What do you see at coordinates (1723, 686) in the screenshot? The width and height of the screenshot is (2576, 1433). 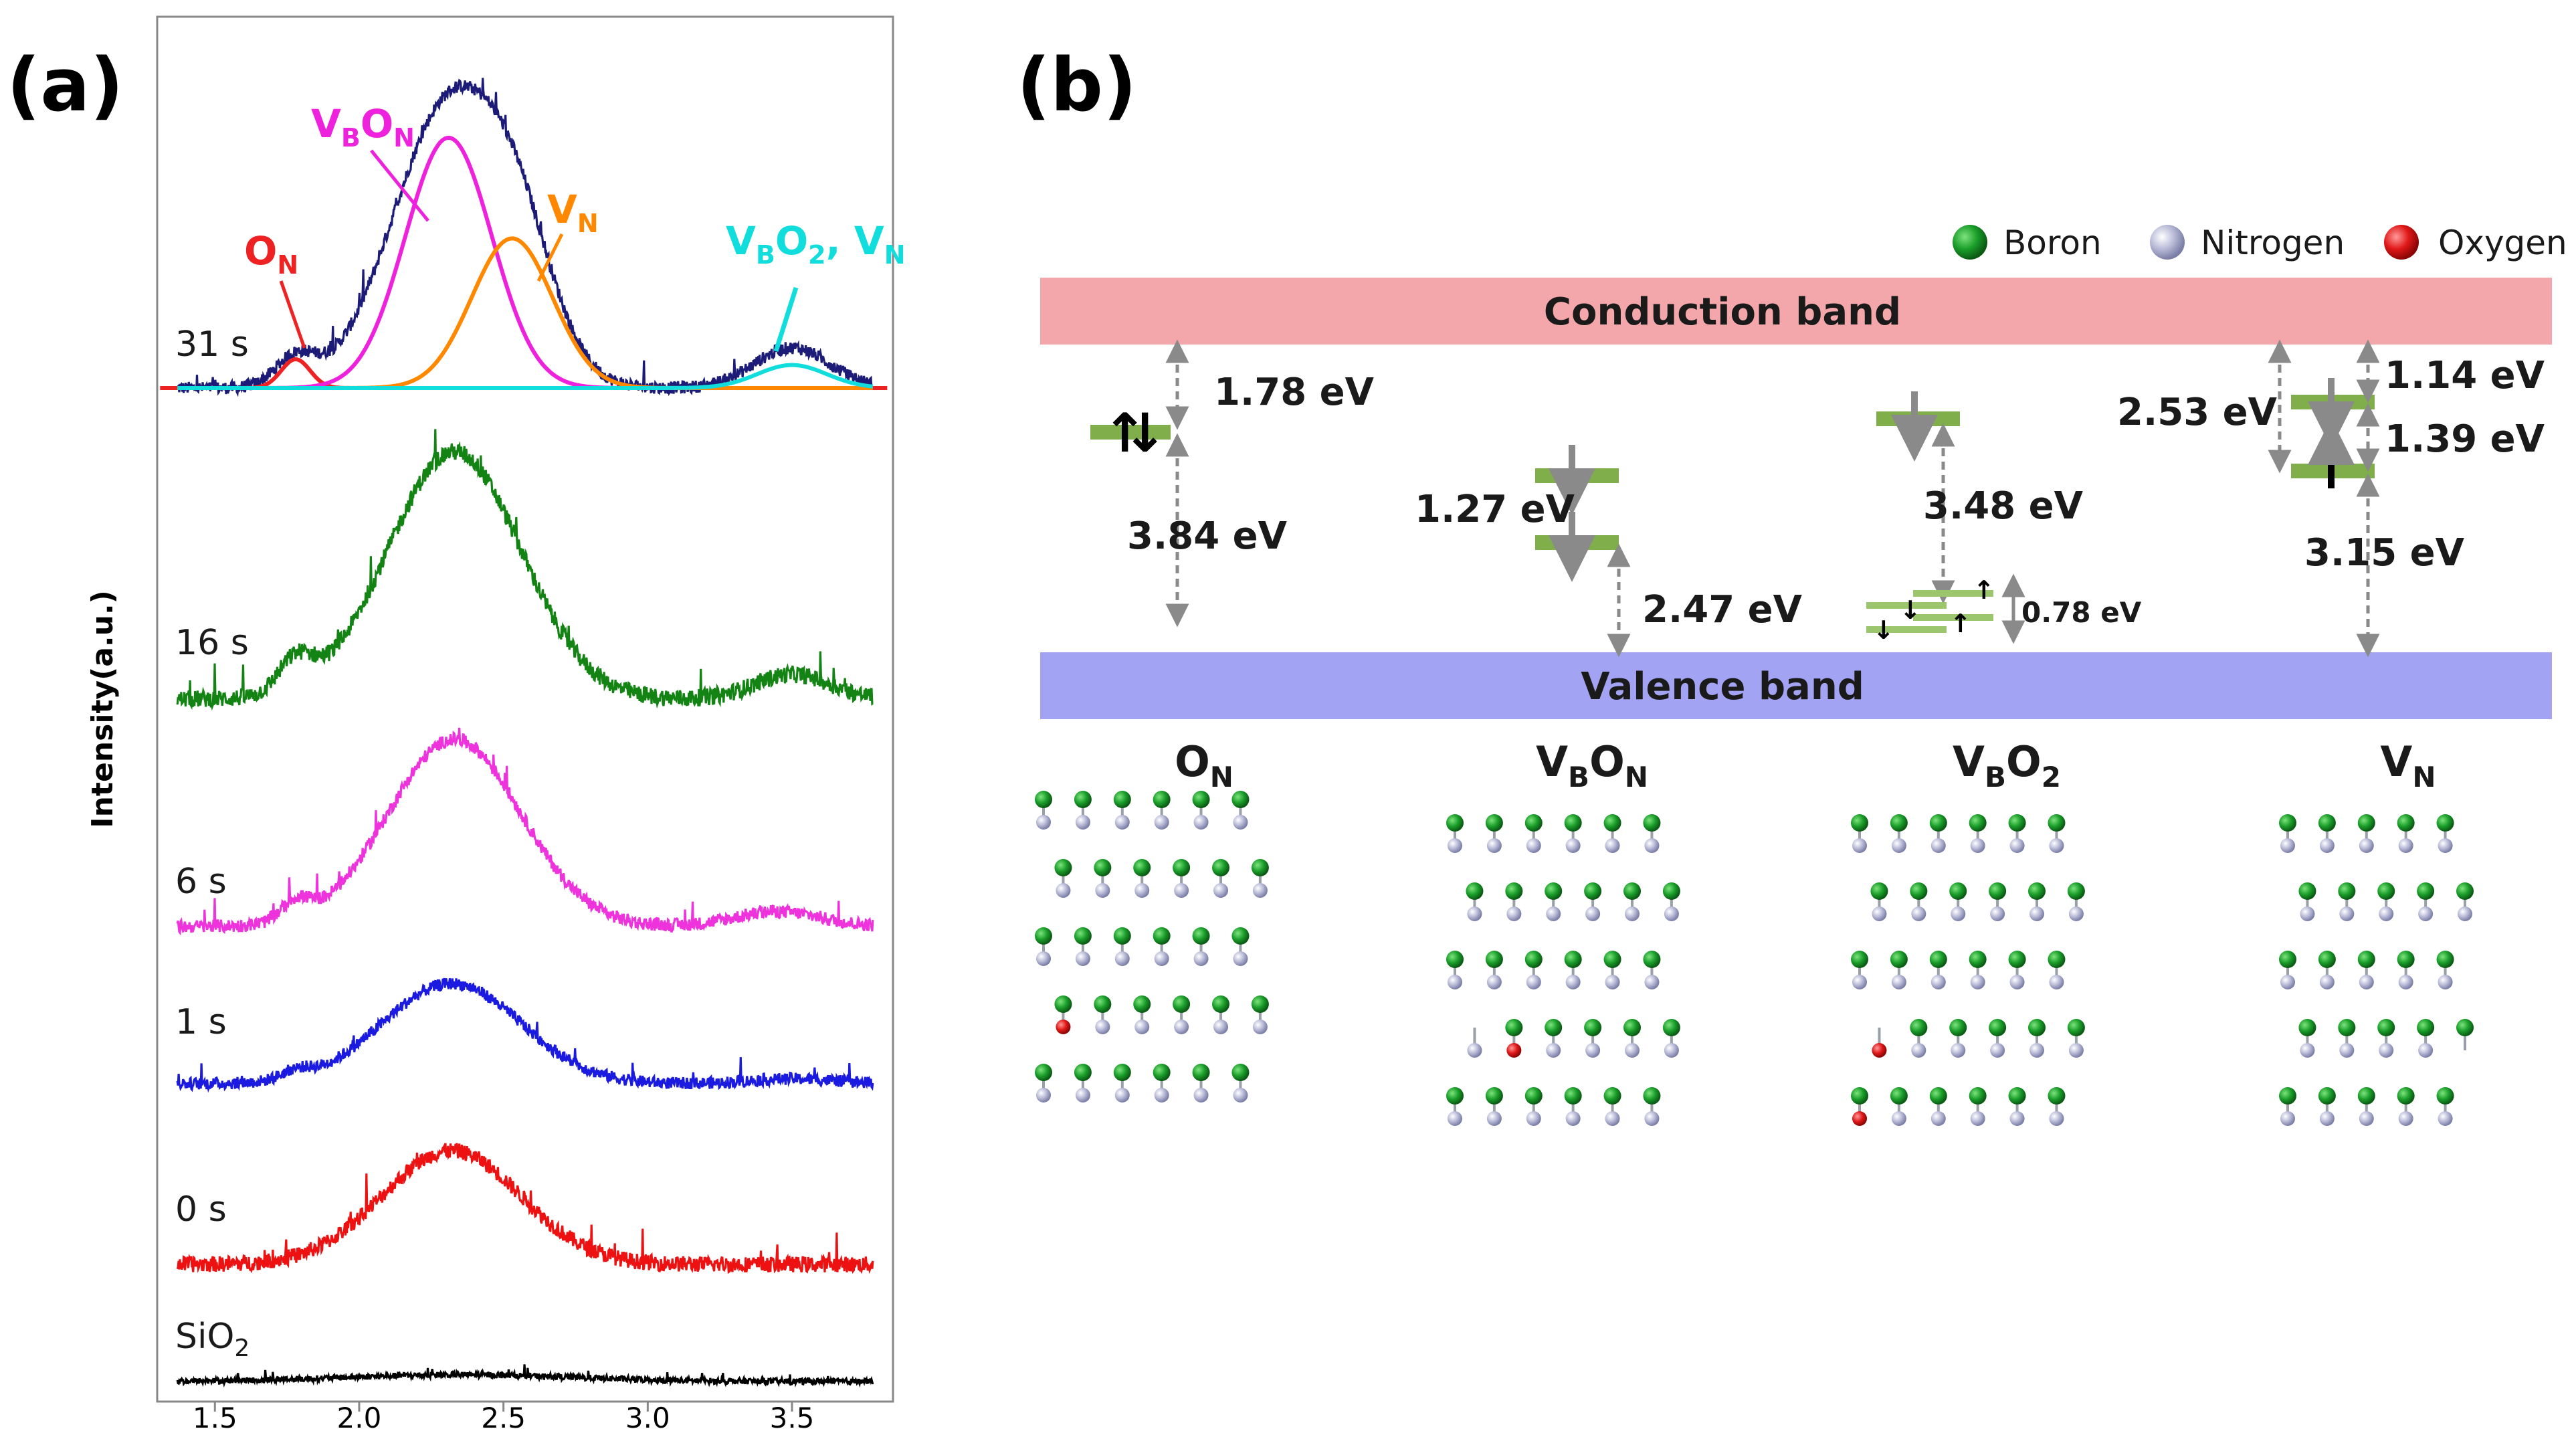 I see `valence-band-label: Valence band` at bounding box center [1723, 686].